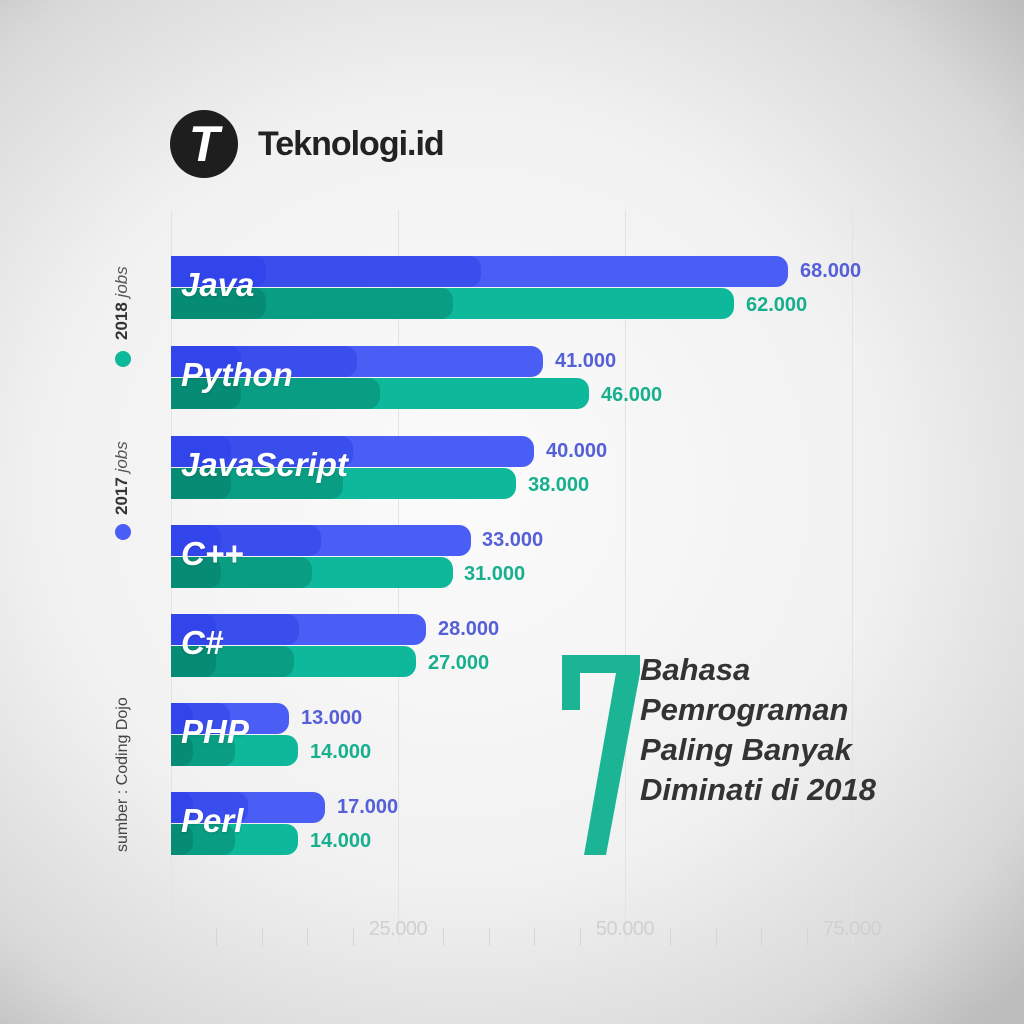 This screenshot has height=1024, width=1024. I want to click on legend-dot-2017, so click(123, 532).